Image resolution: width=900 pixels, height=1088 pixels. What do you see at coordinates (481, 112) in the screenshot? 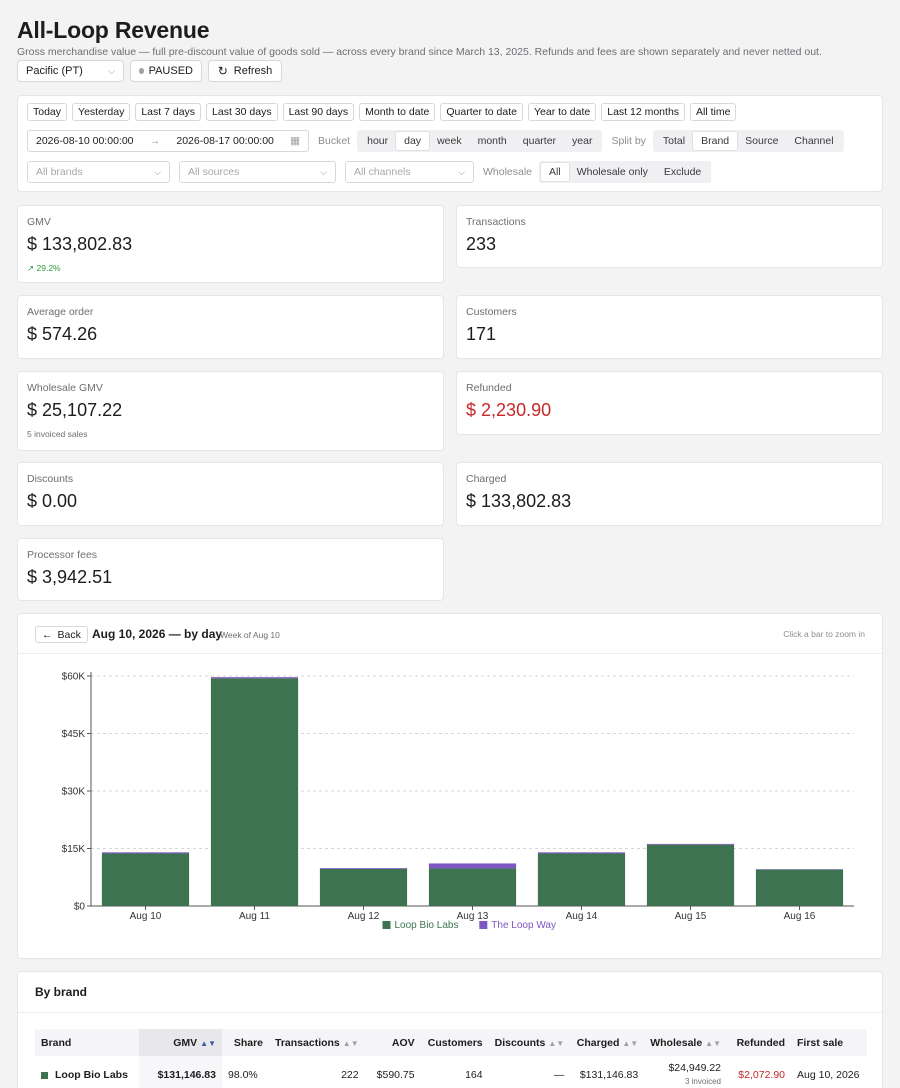
I see `preset-quarter-to-date: Quarter to date` at bounding box center [481, 112].